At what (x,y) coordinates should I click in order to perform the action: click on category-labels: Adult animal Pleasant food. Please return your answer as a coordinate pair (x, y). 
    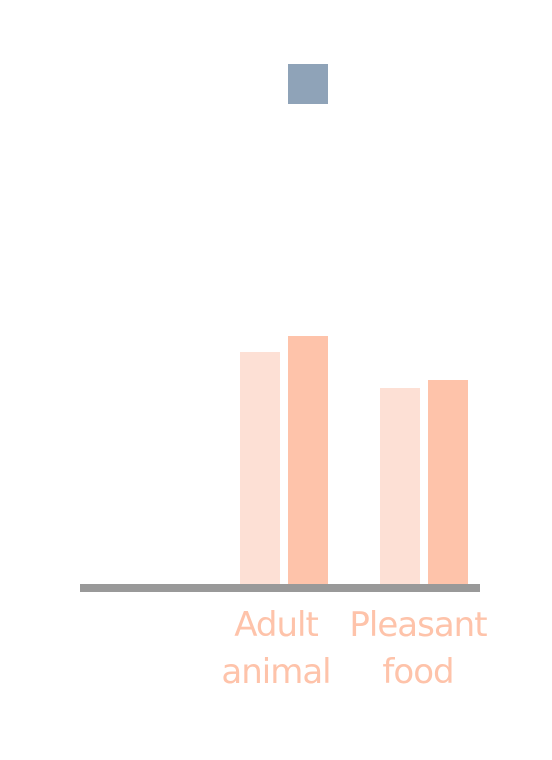
    Looking at the image, I should click on (354, 648).